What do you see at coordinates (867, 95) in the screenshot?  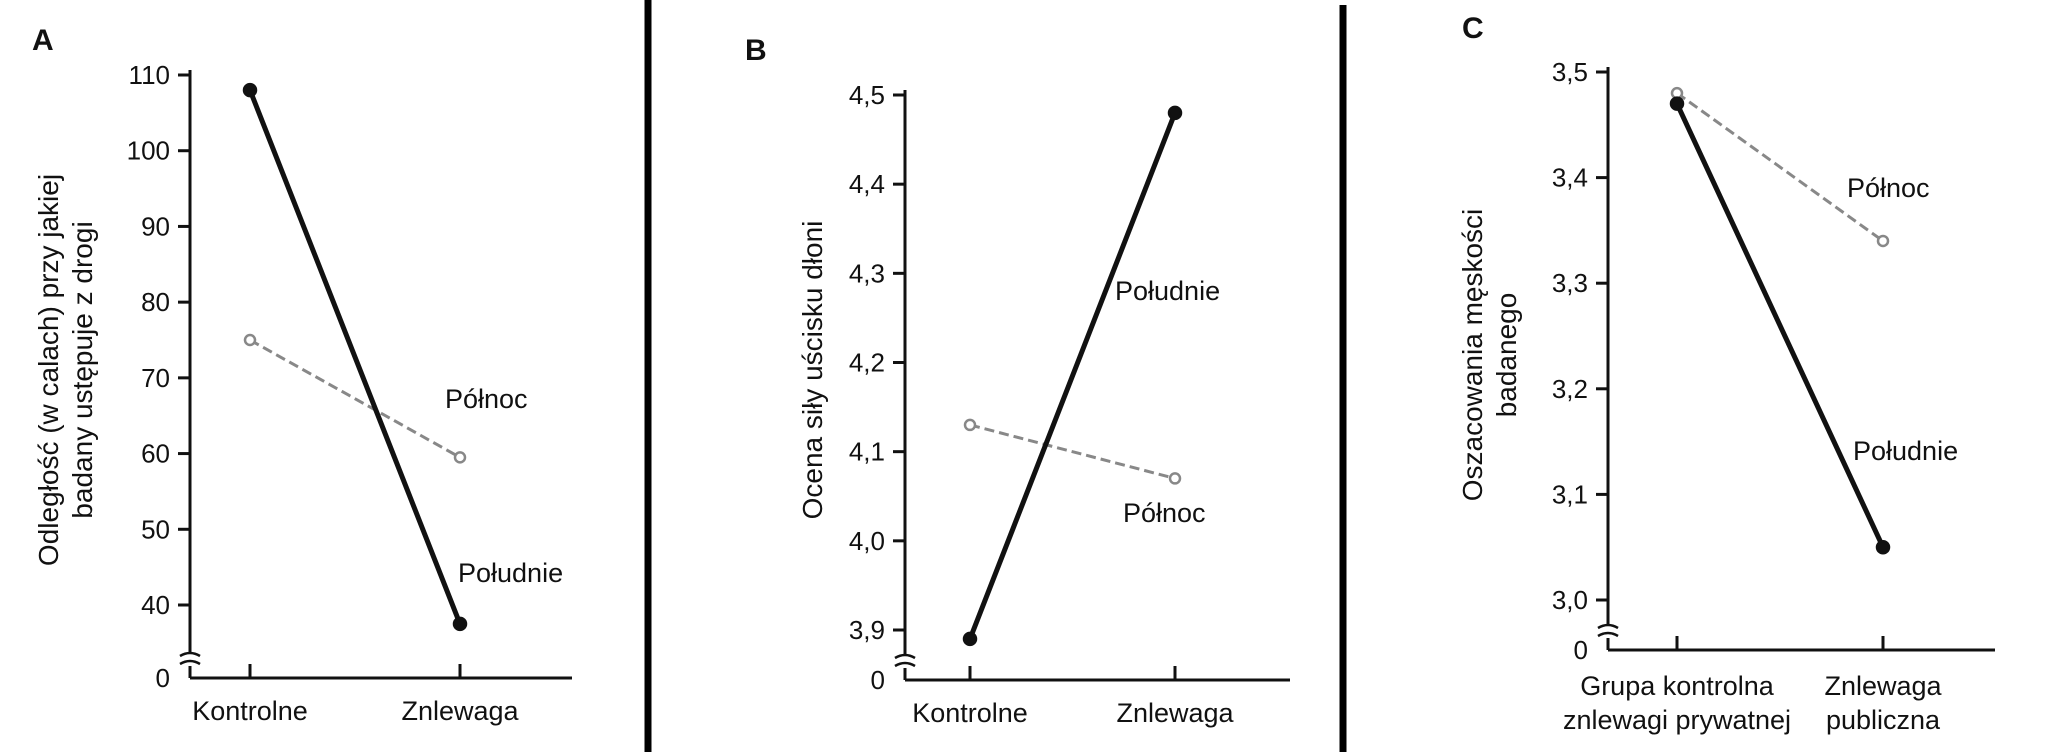 I see `y-tick-label: 4,5` at bounding box center [867, 95].